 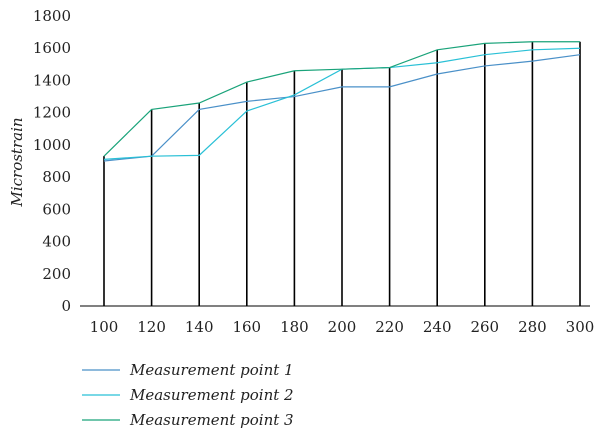 What do you see at coordinates (294, 327) in the screenshot?
I see `x-tick-label: 180` at bounding box center [294, 327].